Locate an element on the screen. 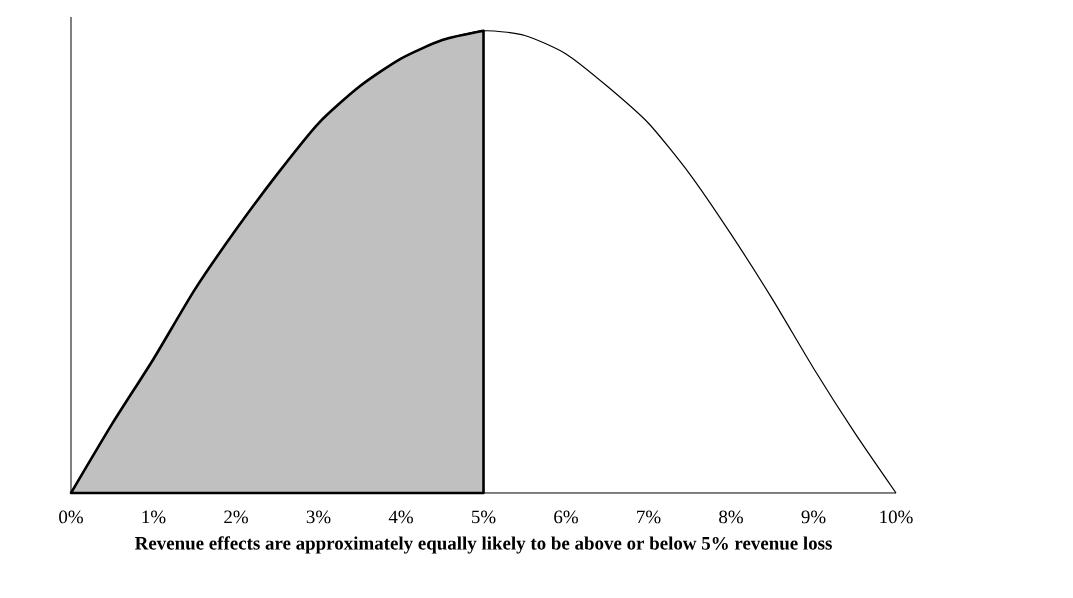 This screenshot has width=1073, height=598. x-axis-title: Revenue effects are approximately equally likely to be above or below 5% revenue loss is located at coordinates (483, 545).